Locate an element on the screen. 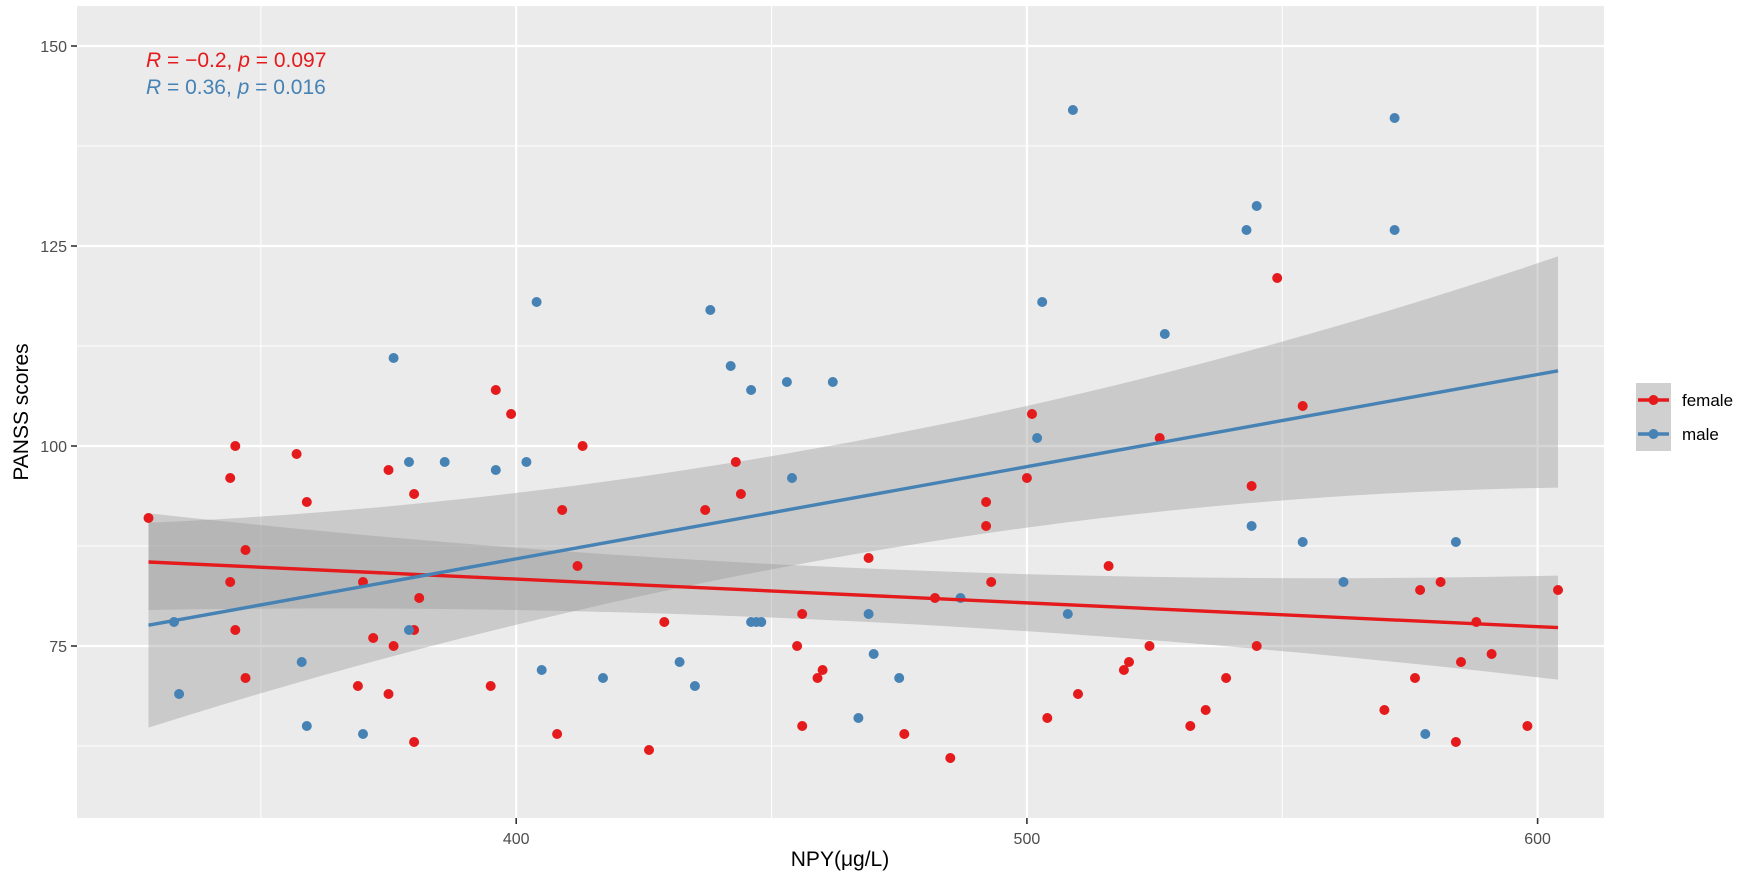 This screenshot has width=1744, height=877. legend: female male is located at coordinates (1684, 417).